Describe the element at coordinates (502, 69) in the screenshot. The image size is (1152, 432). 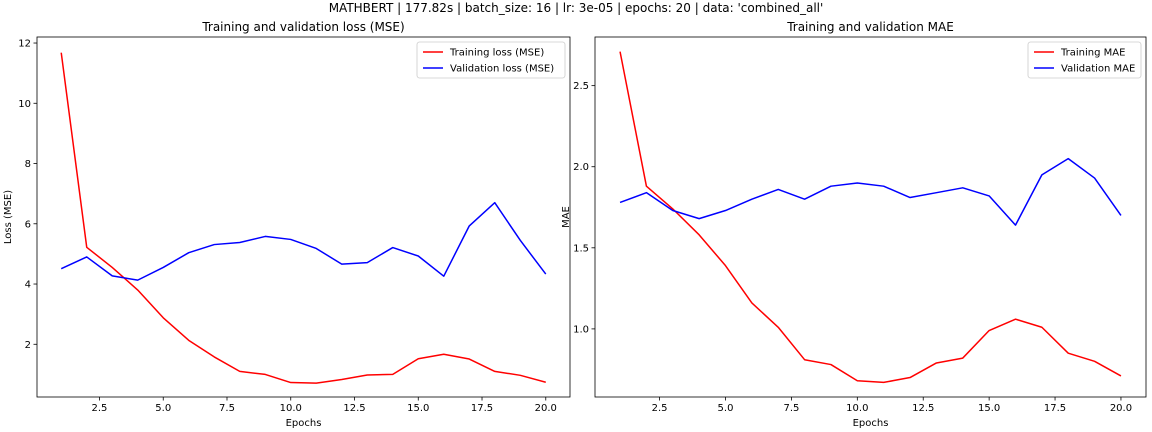
I see `loss-legend-label-1: Validation loss (MSE)` at that location.